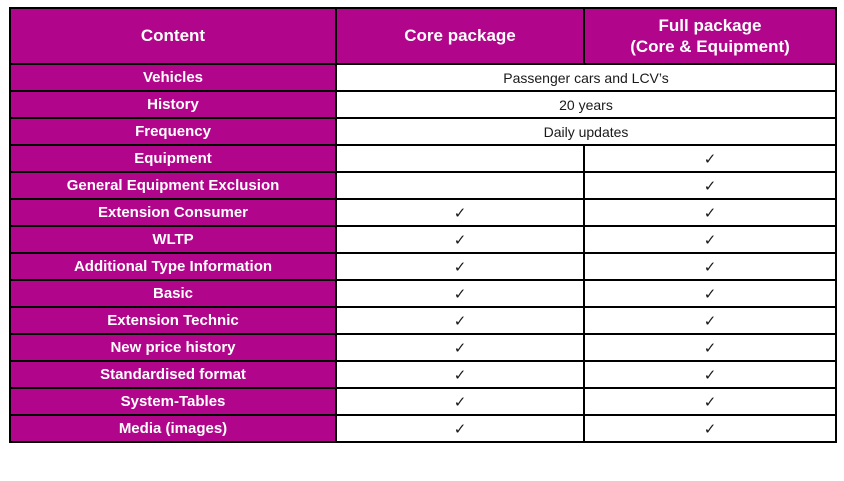 The image size is (844, 481). I want to click on row-label: Equipment, so click(173, 158).